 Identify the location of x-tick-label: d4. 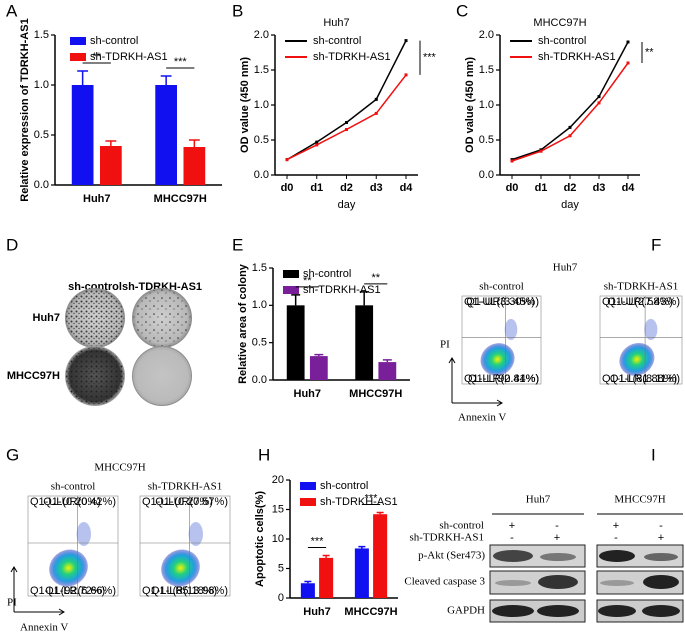
(407, 188).